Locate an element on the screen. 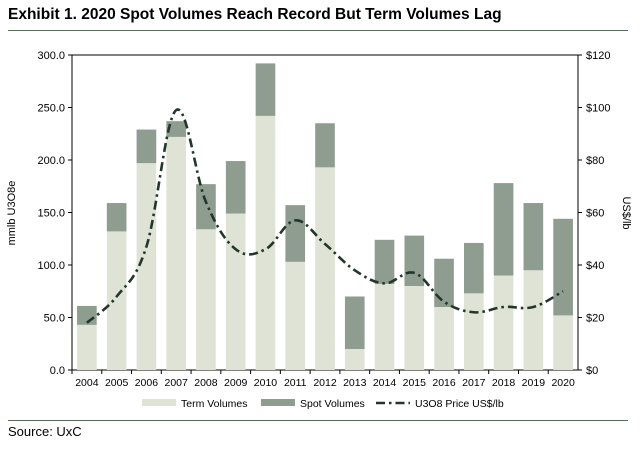 Image resolution: width=640 pixels, height=449 pixels. x-tick-label-2008: 2008 is located at coordinates (206, 383).